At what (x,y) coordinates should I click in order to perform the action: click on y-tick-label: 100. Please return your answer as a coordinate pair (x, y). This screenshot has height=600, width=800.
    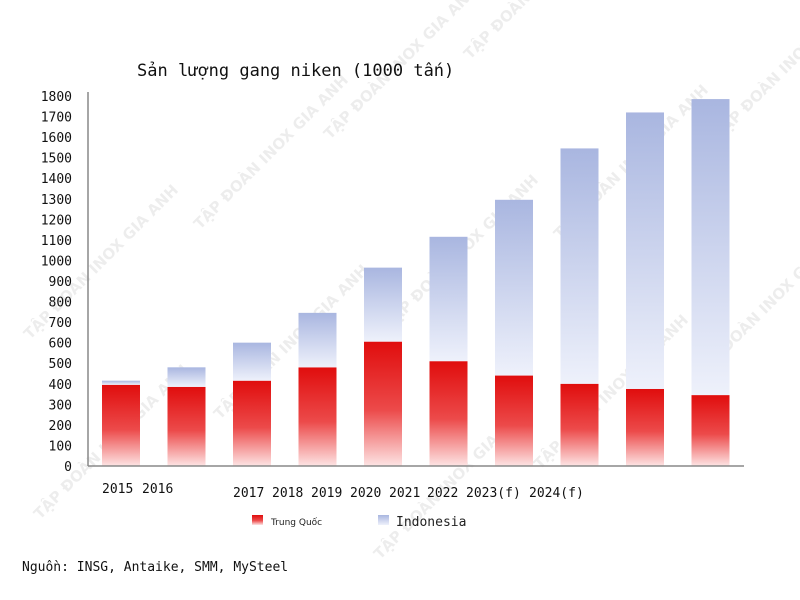
    Looking at the image, I should click on (60, 446).